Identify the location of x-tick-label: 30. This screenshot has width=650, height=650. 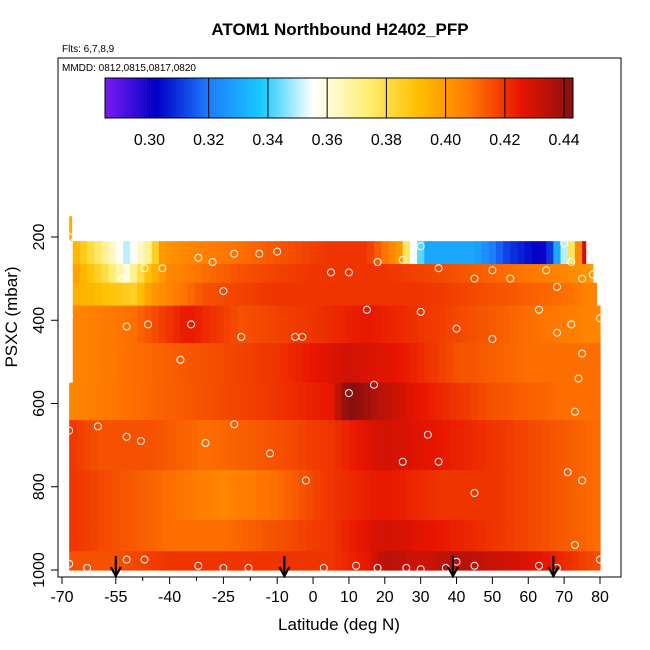
(421, 597).